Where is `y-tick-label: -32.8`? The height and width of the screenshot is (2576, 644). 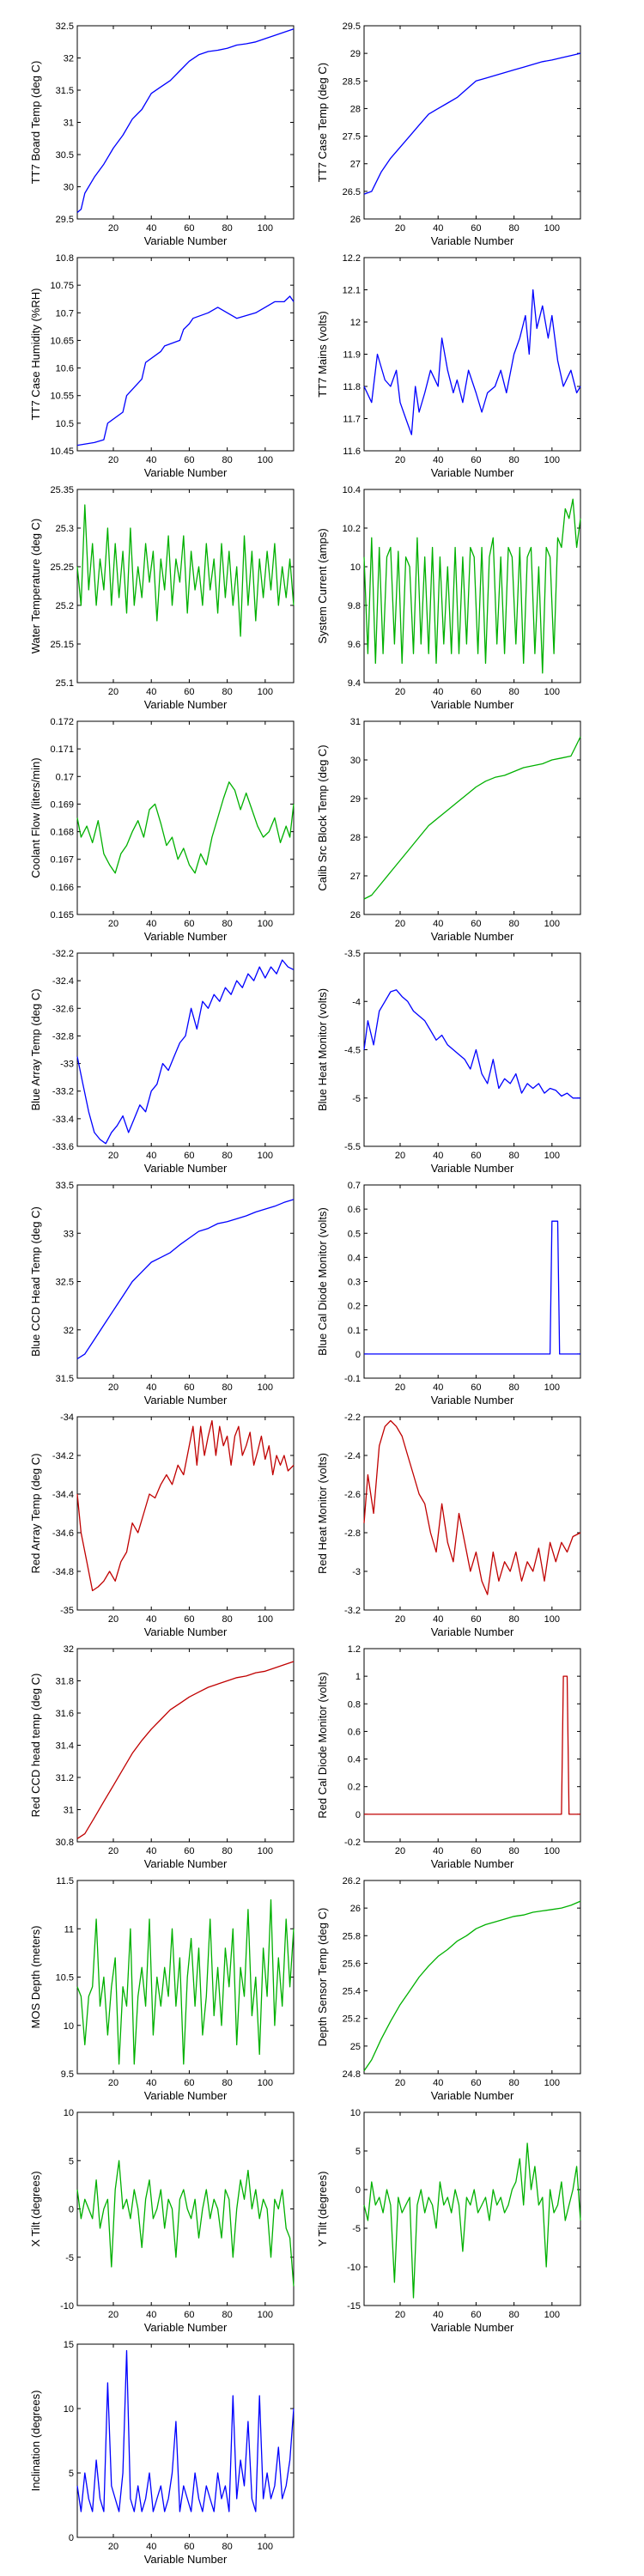
y-tick-label: -32.8 is located at coordinates (63, 1036).